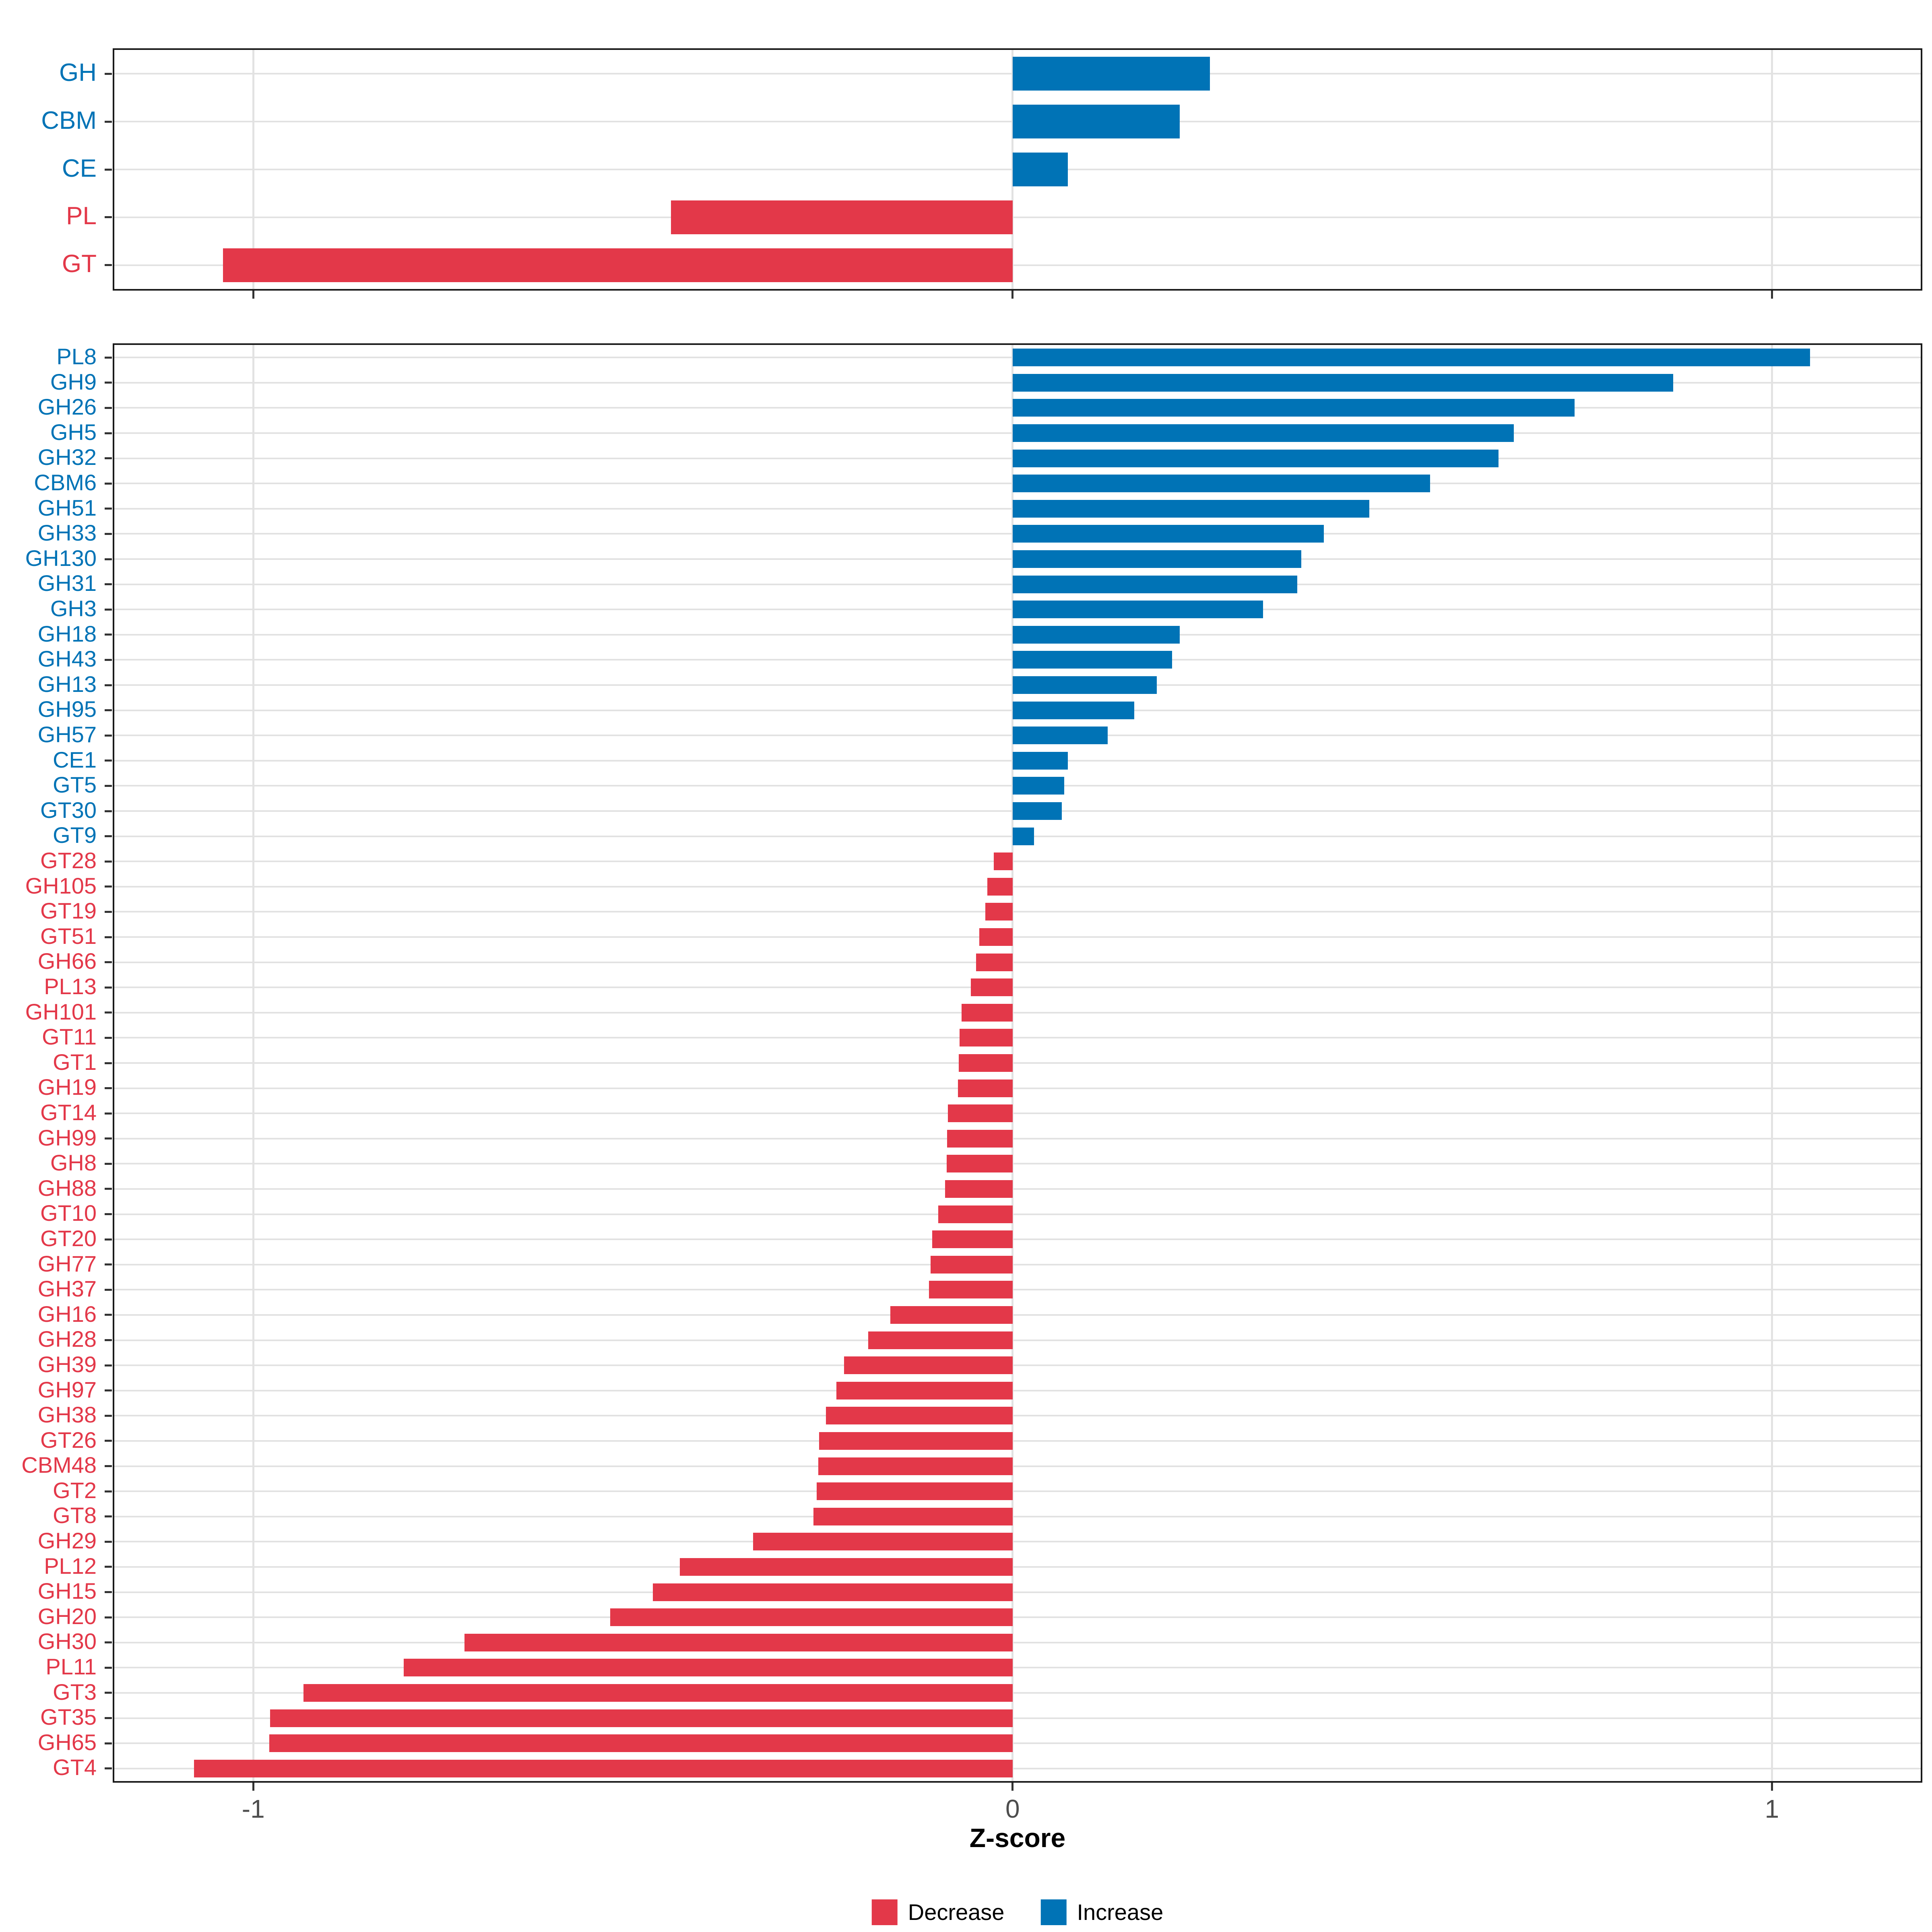 This screenshot has width=1932, height=1932. I want to click on bar-GH99, so click(980, 1138).